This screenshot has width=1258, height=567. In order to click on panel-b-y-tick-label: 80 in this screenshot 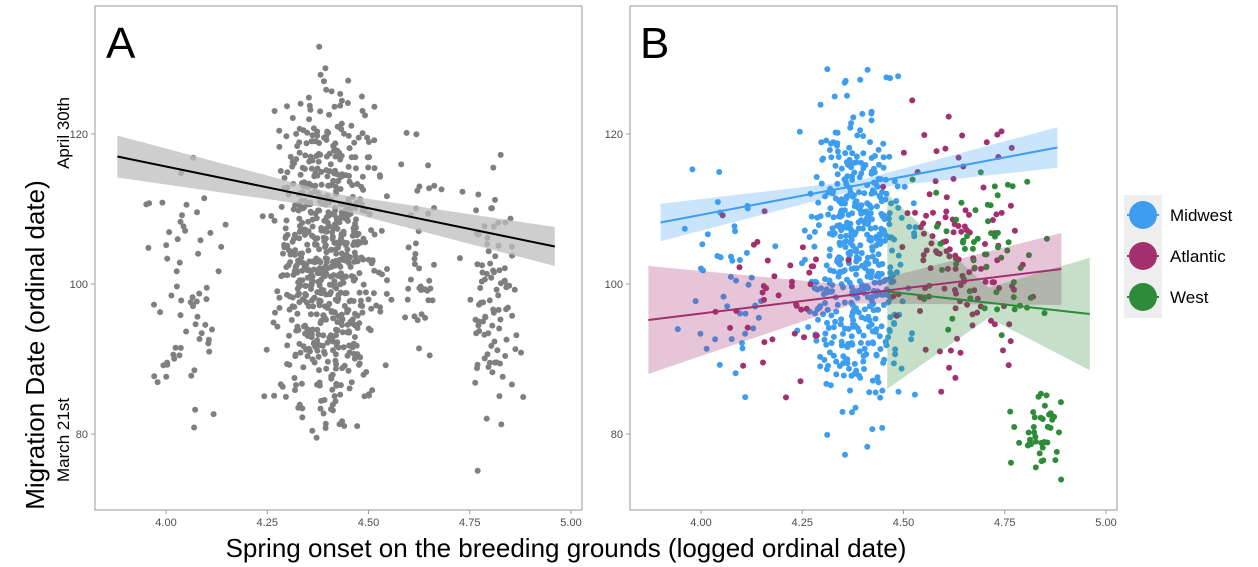, I will do `click(617, 435)`.